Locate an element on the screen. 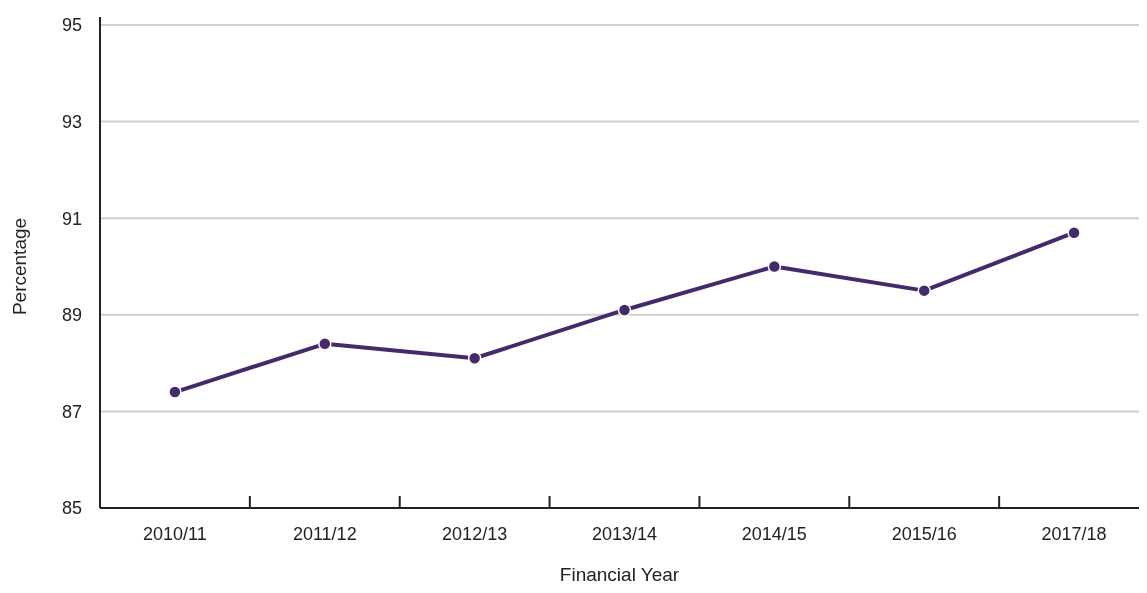 The height and width of the screenshot is (593, 1147). y-tick-label: 91 is located at coordinates (71, 218).